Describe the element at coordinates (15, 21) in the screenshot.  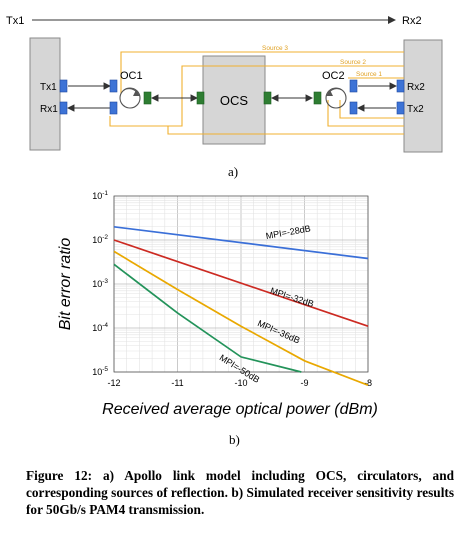
I see `top-tx1-label: Tx1` at that location.